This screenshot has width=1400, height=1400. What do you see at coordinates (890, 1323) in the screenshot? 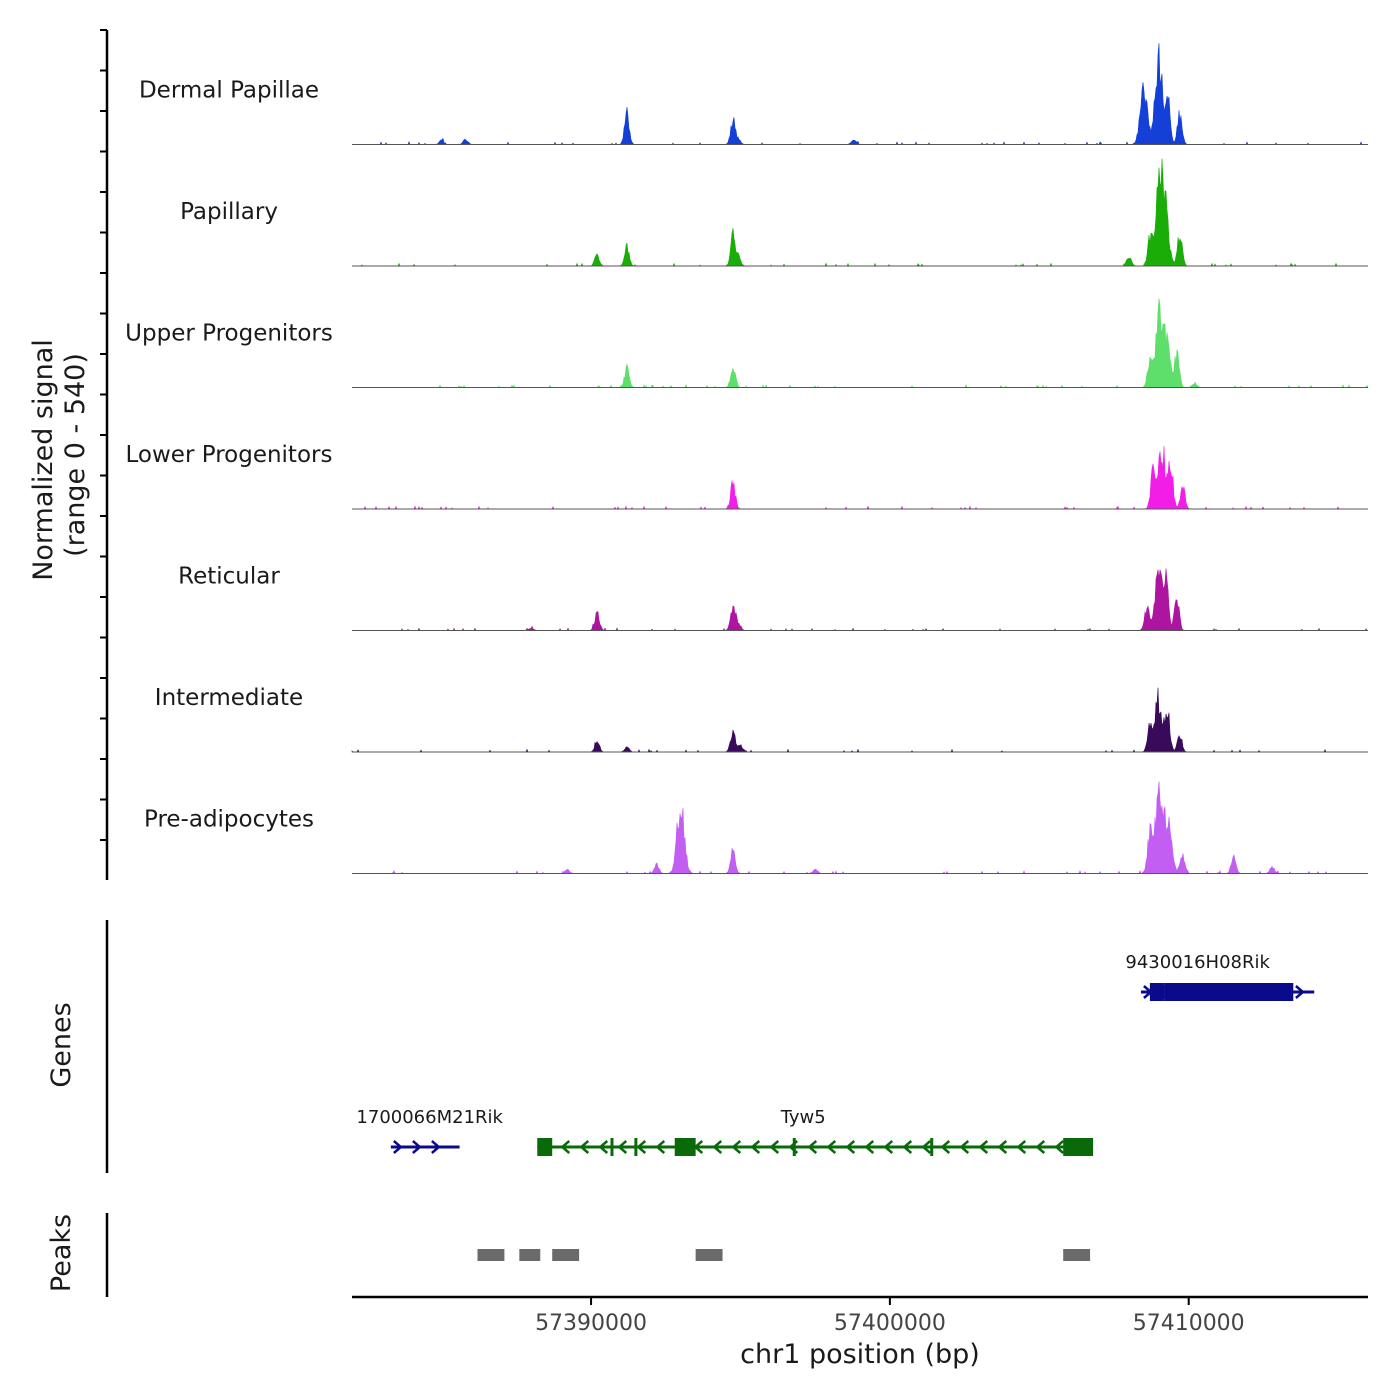
I see `x-tick-label: 57400000` at bounding box center [890, 1323].